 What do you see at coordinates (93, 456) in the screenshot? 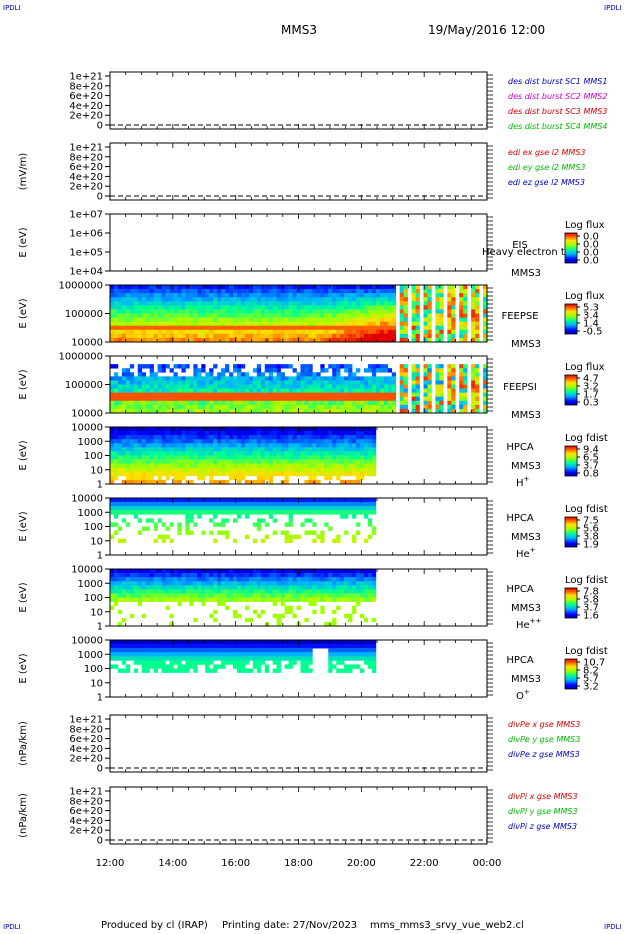
I see `ytick-label: 100` at bounding box center [93, 456].